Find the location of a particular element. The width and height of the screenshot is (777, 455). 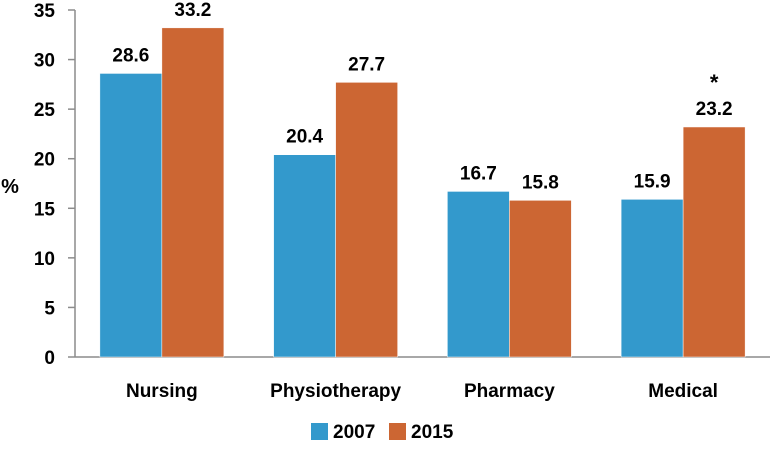

bar-2007-physiotherapy is located at coordinates (304, 256).